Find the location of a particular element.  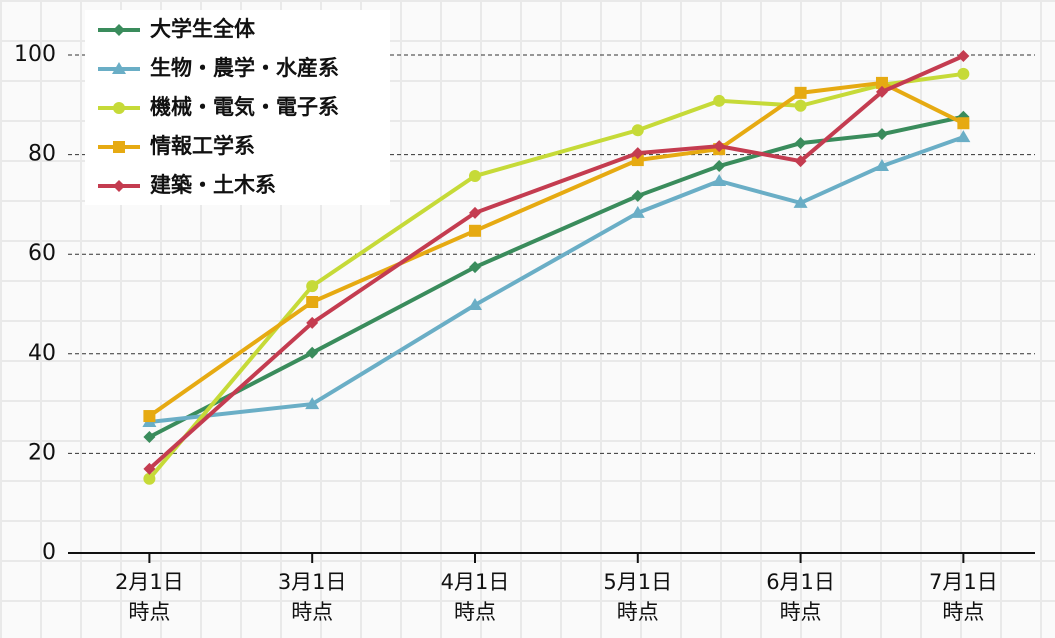

x-tick-label: 3月1日 時点 is located at coordinates (312, 597).